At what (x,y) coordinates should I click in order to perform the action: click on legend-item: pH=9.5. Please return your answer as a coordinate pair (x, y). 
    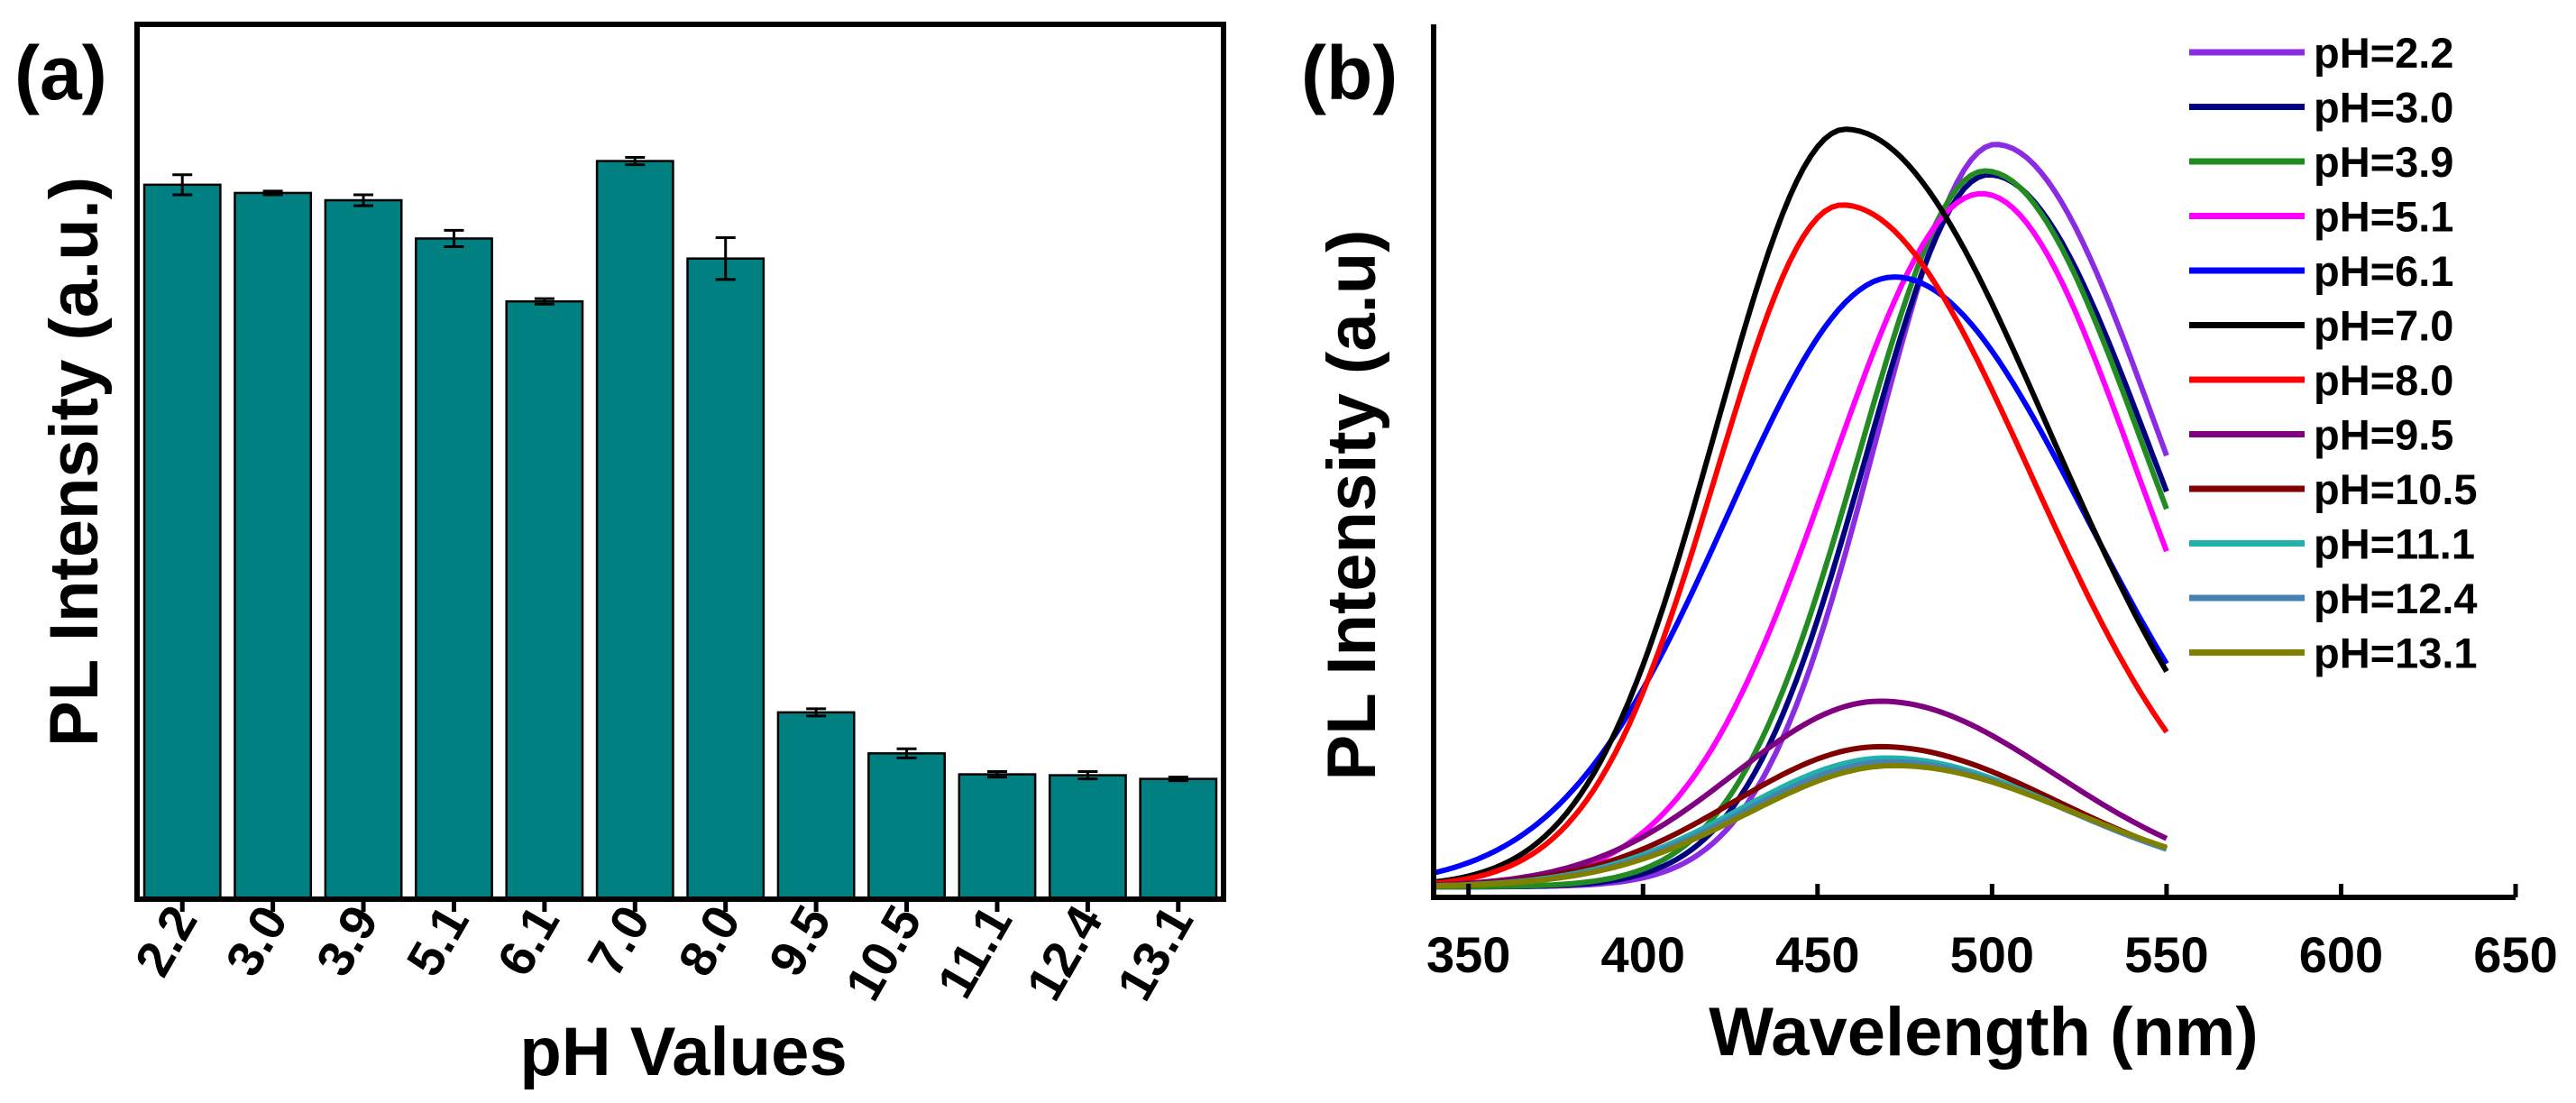
    Looking at the image, I should click on (2321, 435).